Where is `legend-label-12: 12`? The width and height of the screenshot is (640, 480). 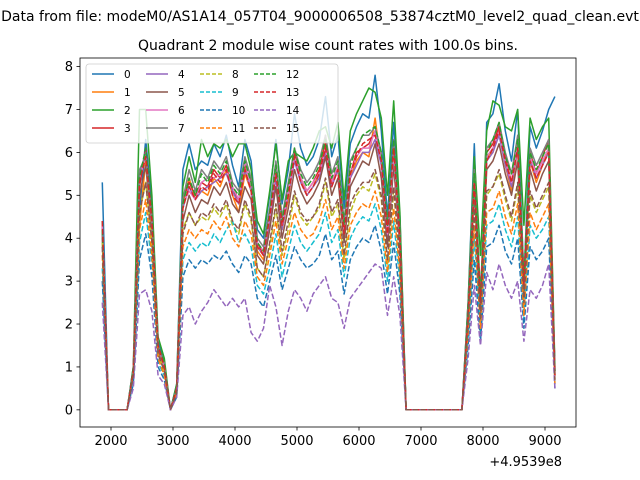 legend-label-12: 12 is located at coordinates (292, 75).